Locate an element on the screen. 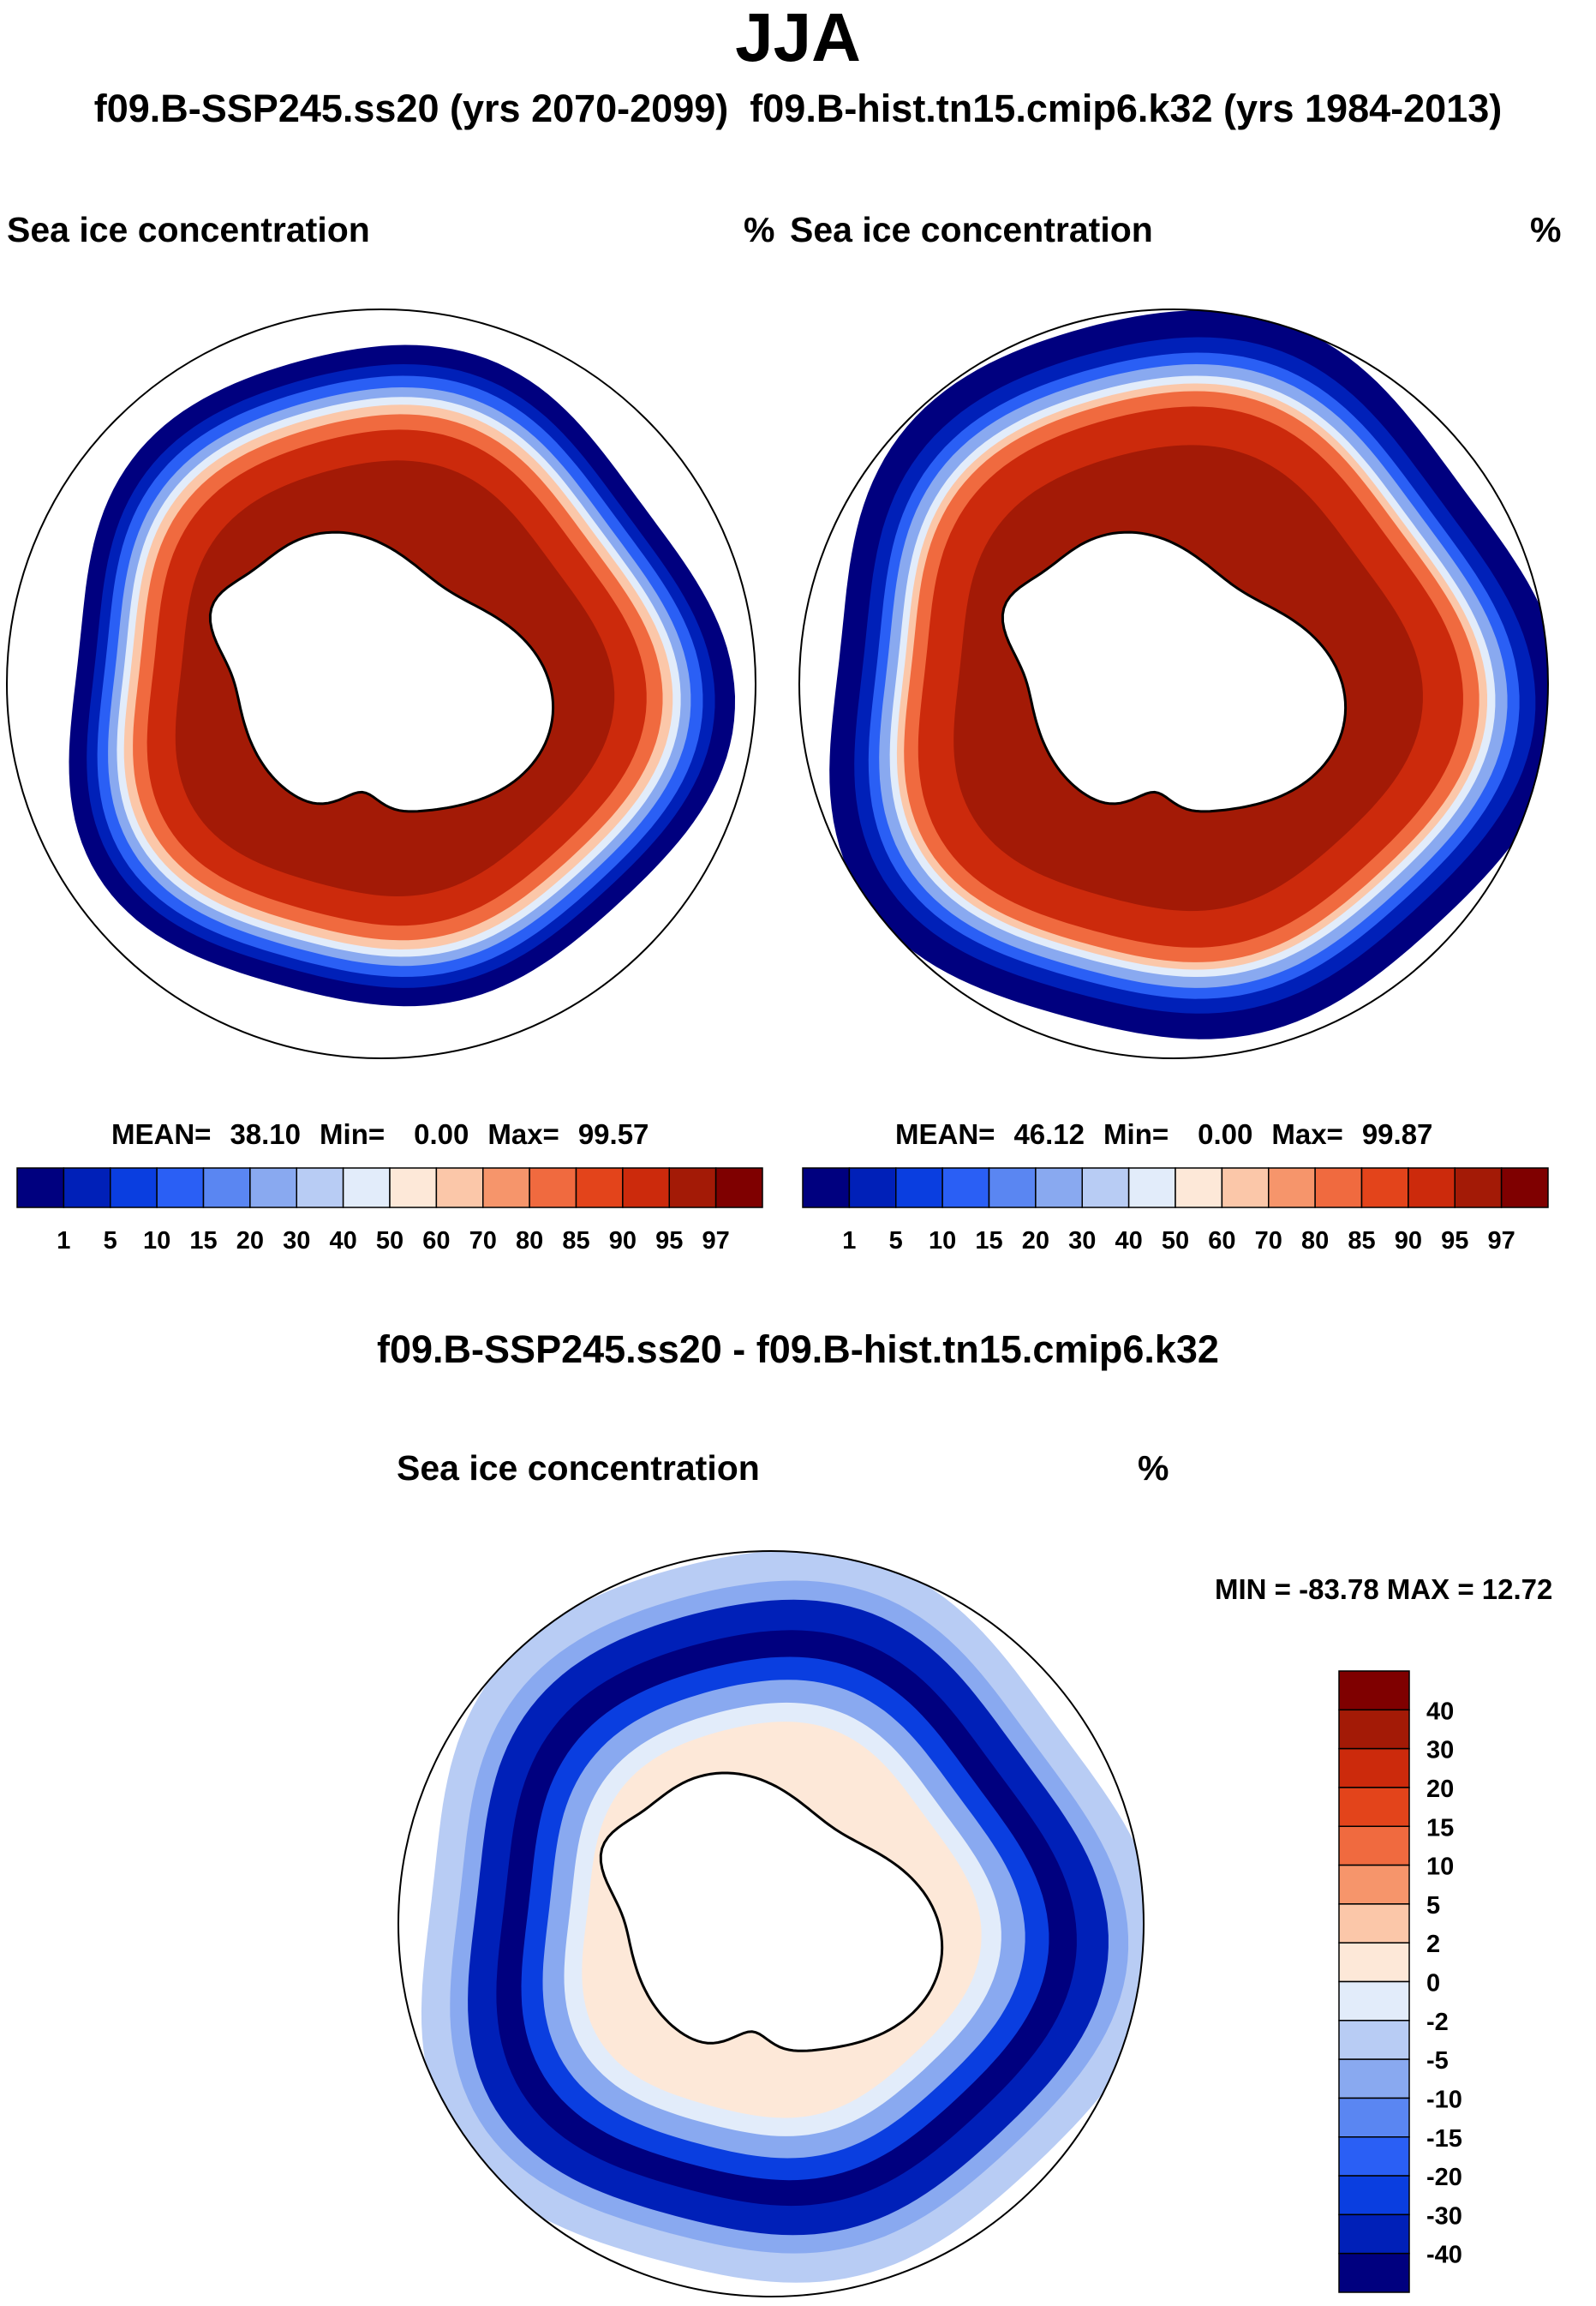  cb2-tick-label-13: 95 is located at coordinates (1454, 1241).